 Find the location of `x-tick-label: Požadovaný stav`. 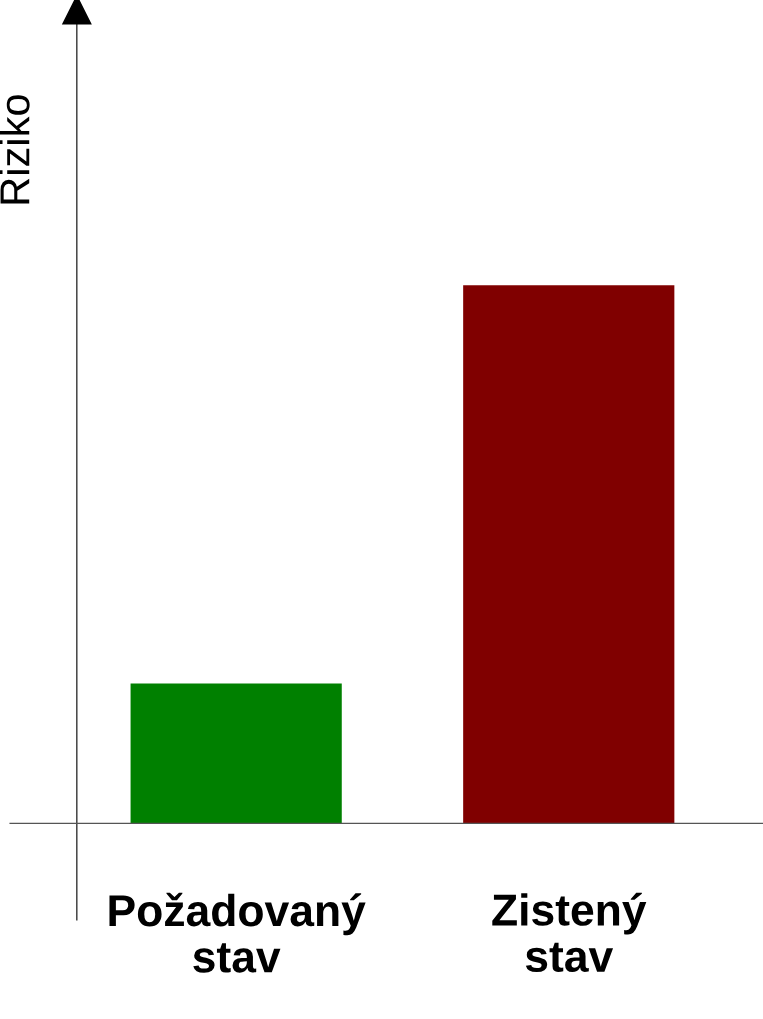

x-tick-label: Požadovaný stav is located at coordinates (237, 932).